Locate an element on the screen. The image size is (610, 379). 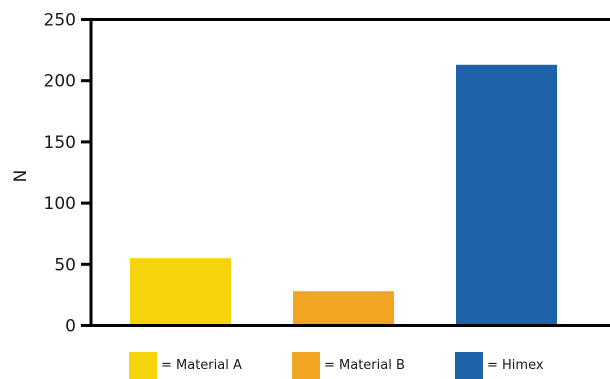
legend-swatch-material-b is located at coordinates (306, 365).